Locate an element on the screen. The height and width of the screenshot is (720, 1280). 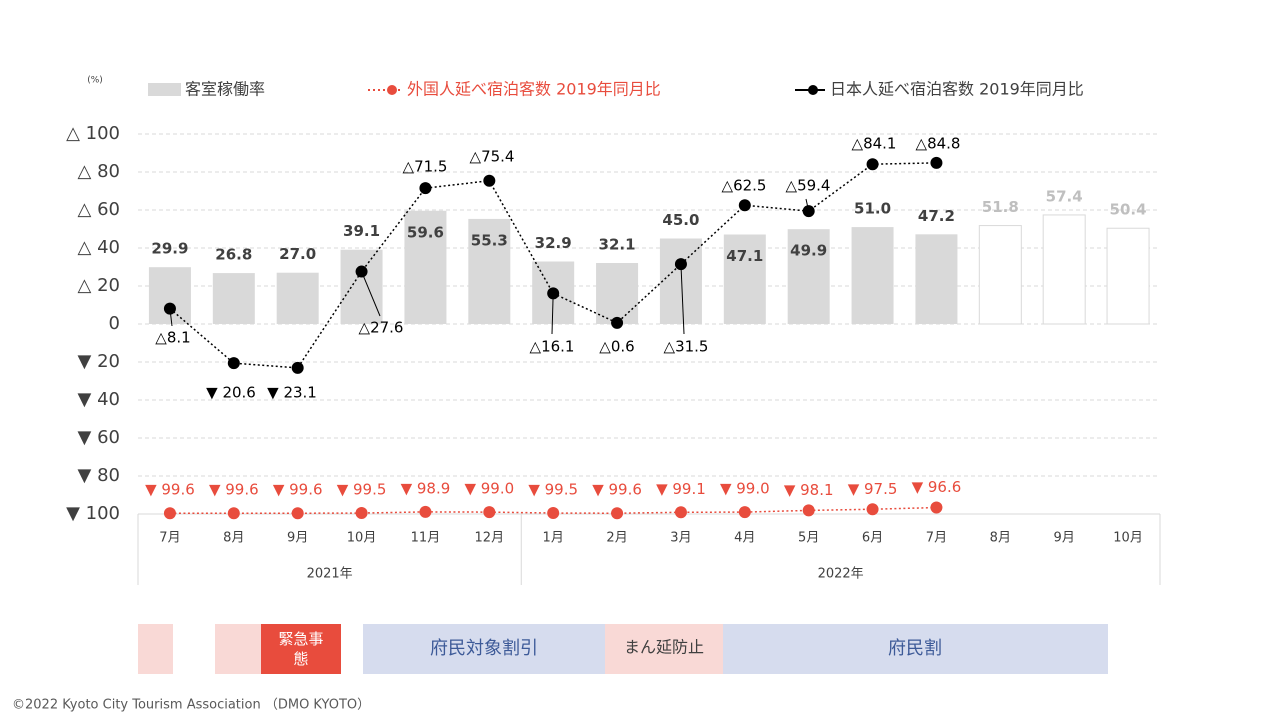
timeline-label-wrap: 緊急事態 is located at coordinates (300, 649).